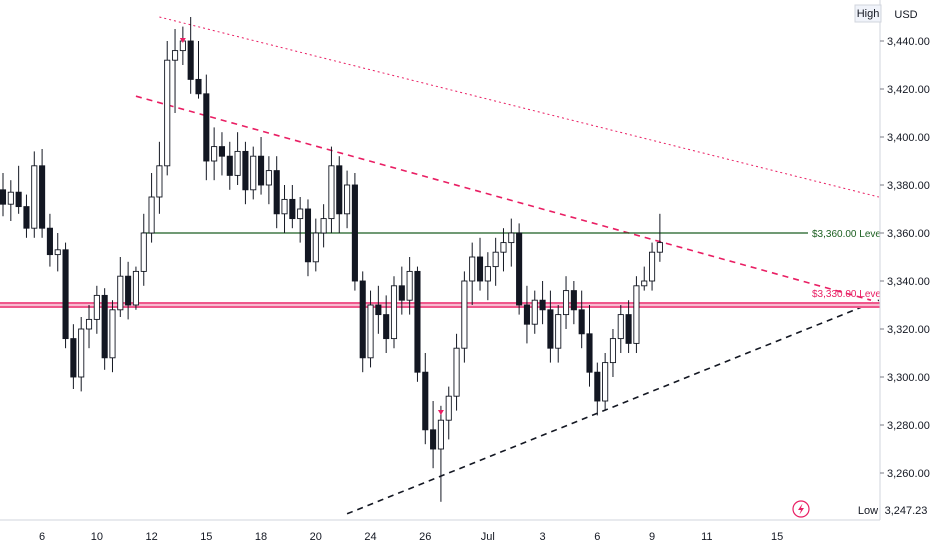 The height and width of the screenshot is (555, 932). I want to click on x-tick-label: 3, so click(543, 537).